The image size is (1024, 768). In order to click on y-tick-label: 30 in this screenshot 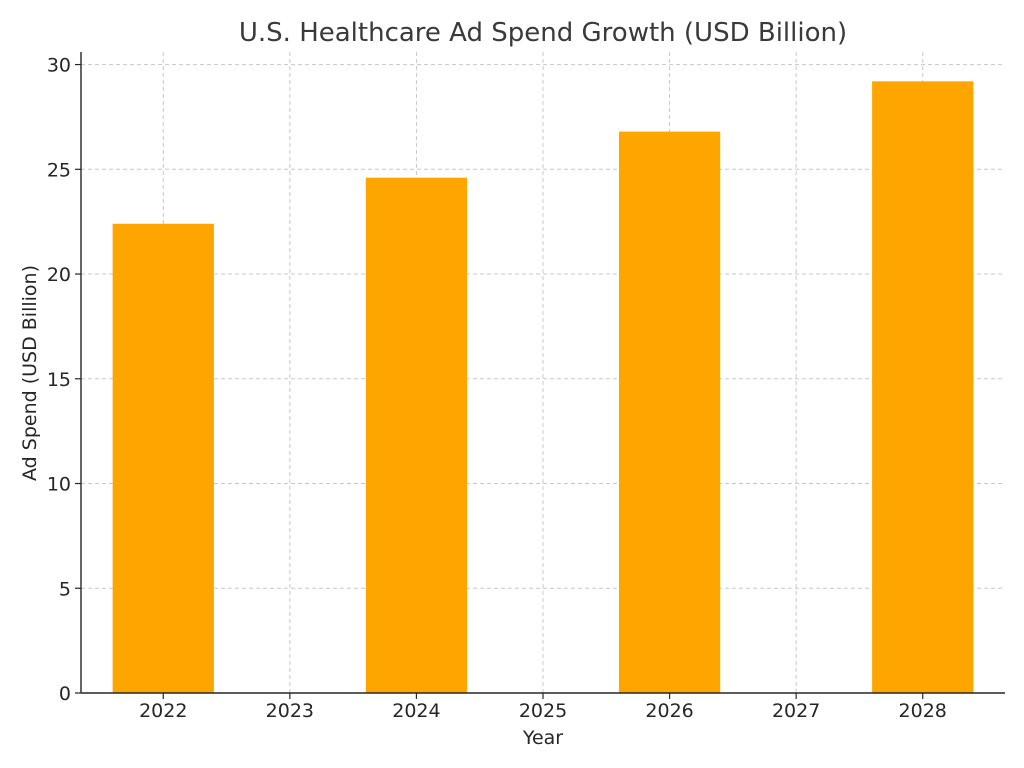, I will do `click(59, 66)`.